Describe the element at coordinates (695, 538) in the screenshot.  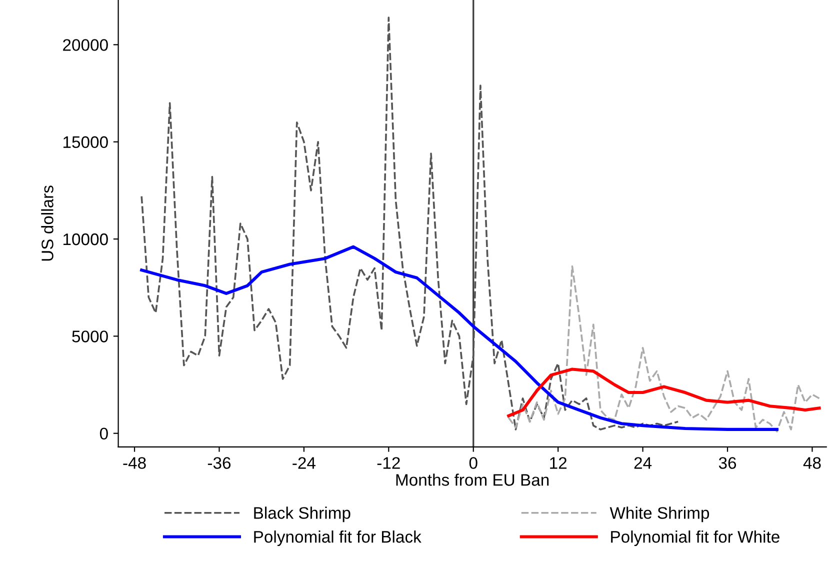
I see `legend-label: Polynomial fit for White` at that location.